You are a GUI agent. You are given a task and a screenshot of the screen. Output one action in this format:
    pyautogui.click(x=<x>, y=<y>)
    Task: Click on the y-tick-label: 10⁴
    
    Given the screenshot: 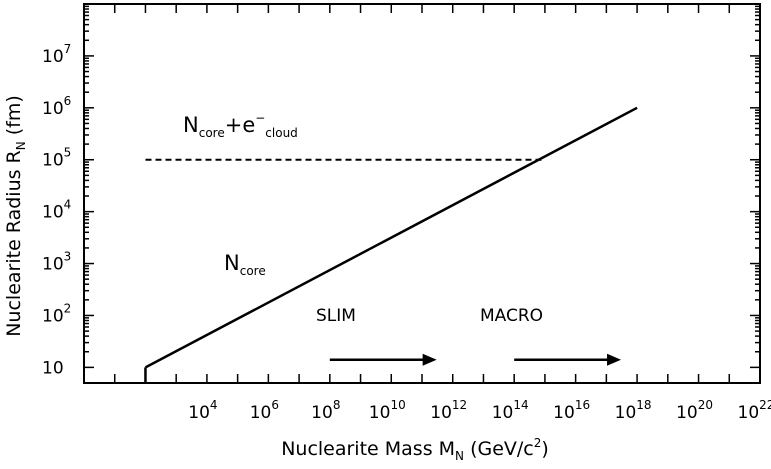 What is the action you would take?
    pyautogui.click(x=56, y=210)
    